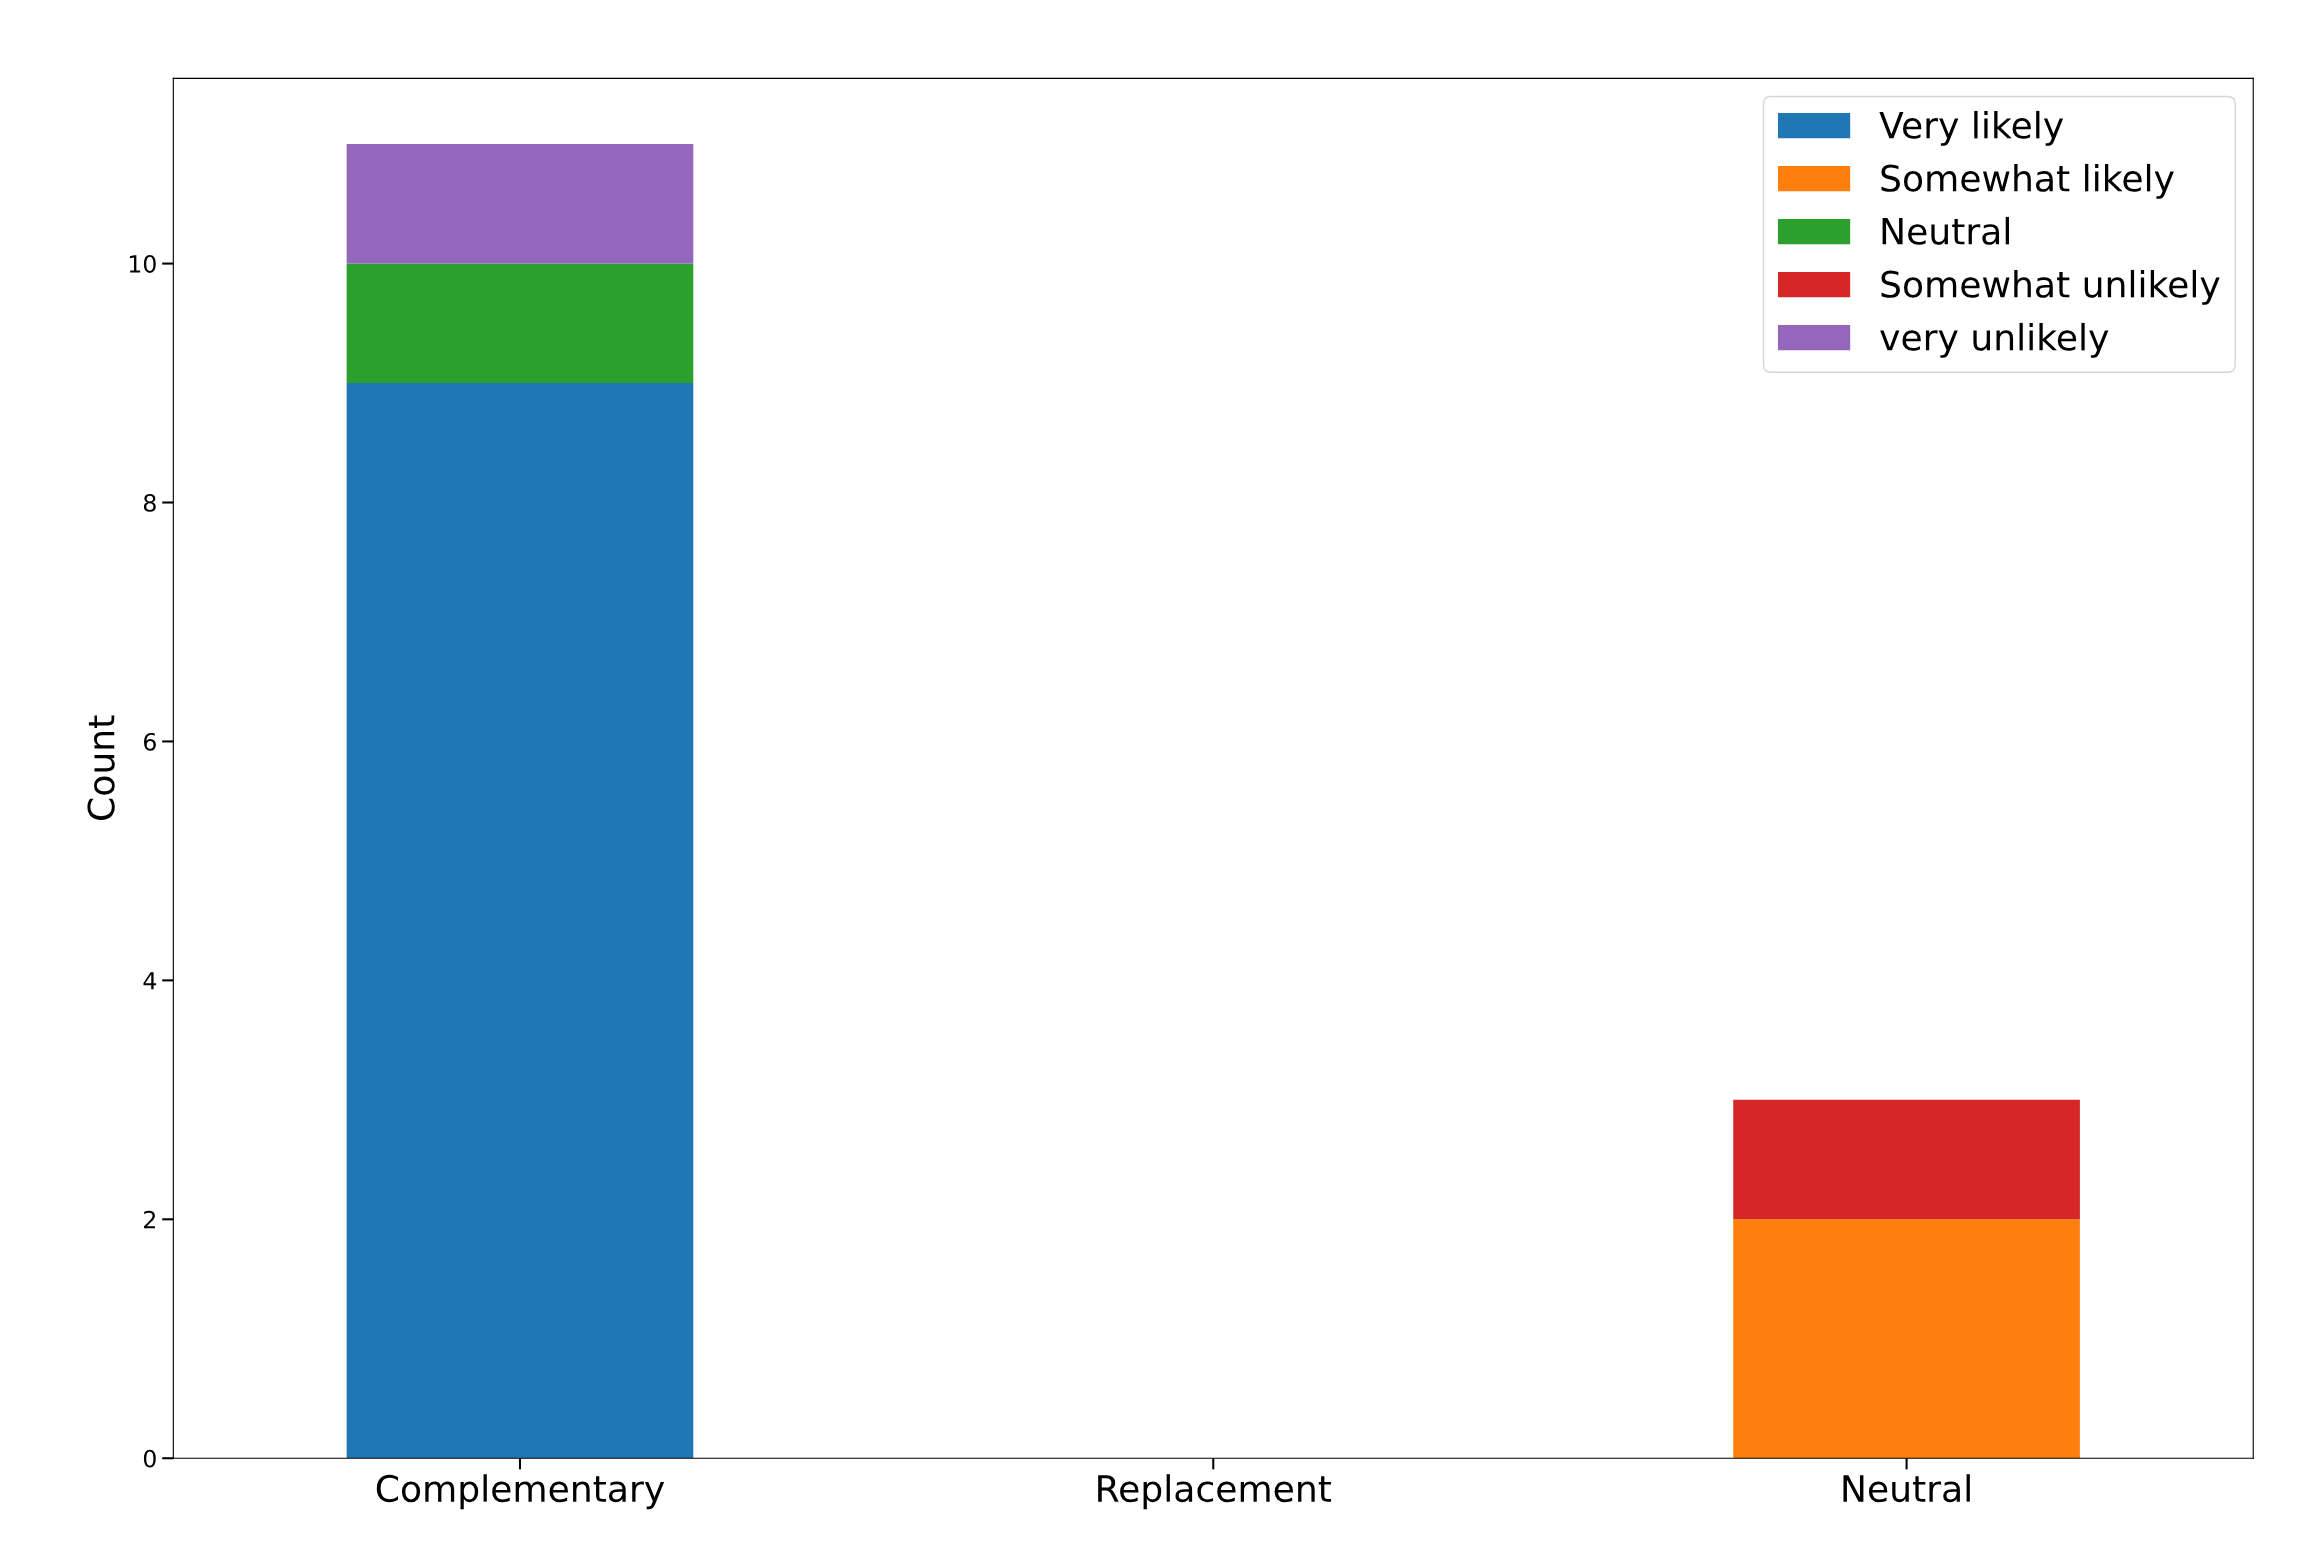 This screenshot has height=1568, width=2311. I want to click on y-tick-label: 6, so click(149, 741).